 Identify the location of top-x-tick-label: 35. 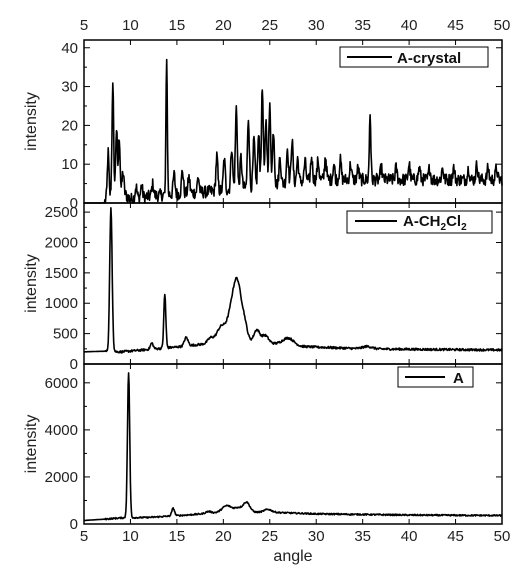
(362, 25).